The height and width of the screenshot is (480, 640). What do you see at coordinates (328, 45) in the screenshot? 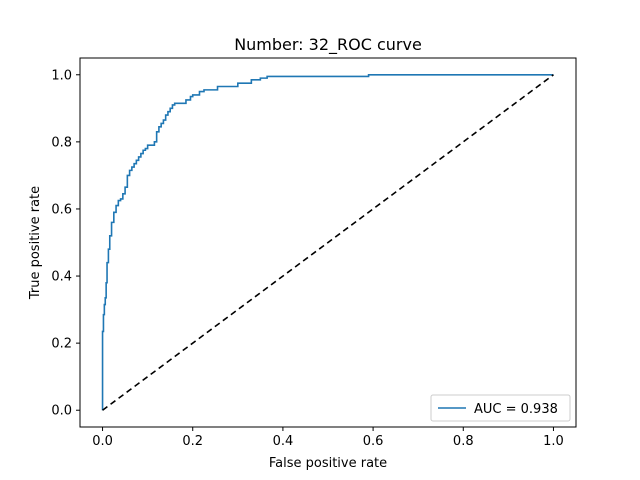
I see `chart-title: Number: 32_ROC curve` at bounding box center [328, 45].